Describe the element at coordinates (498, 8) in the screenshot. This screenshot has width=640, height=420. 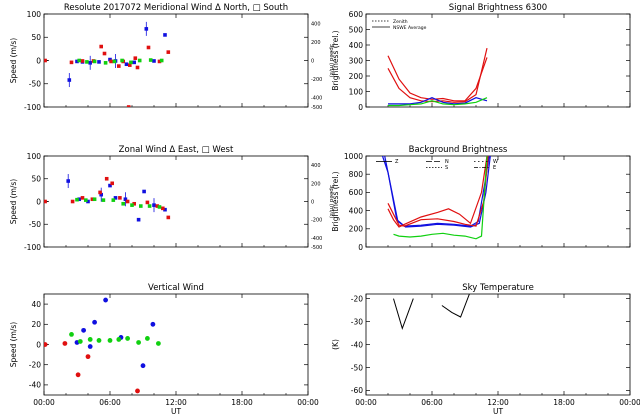
I see `signal-title: Signal Brightness 6300` at that location.